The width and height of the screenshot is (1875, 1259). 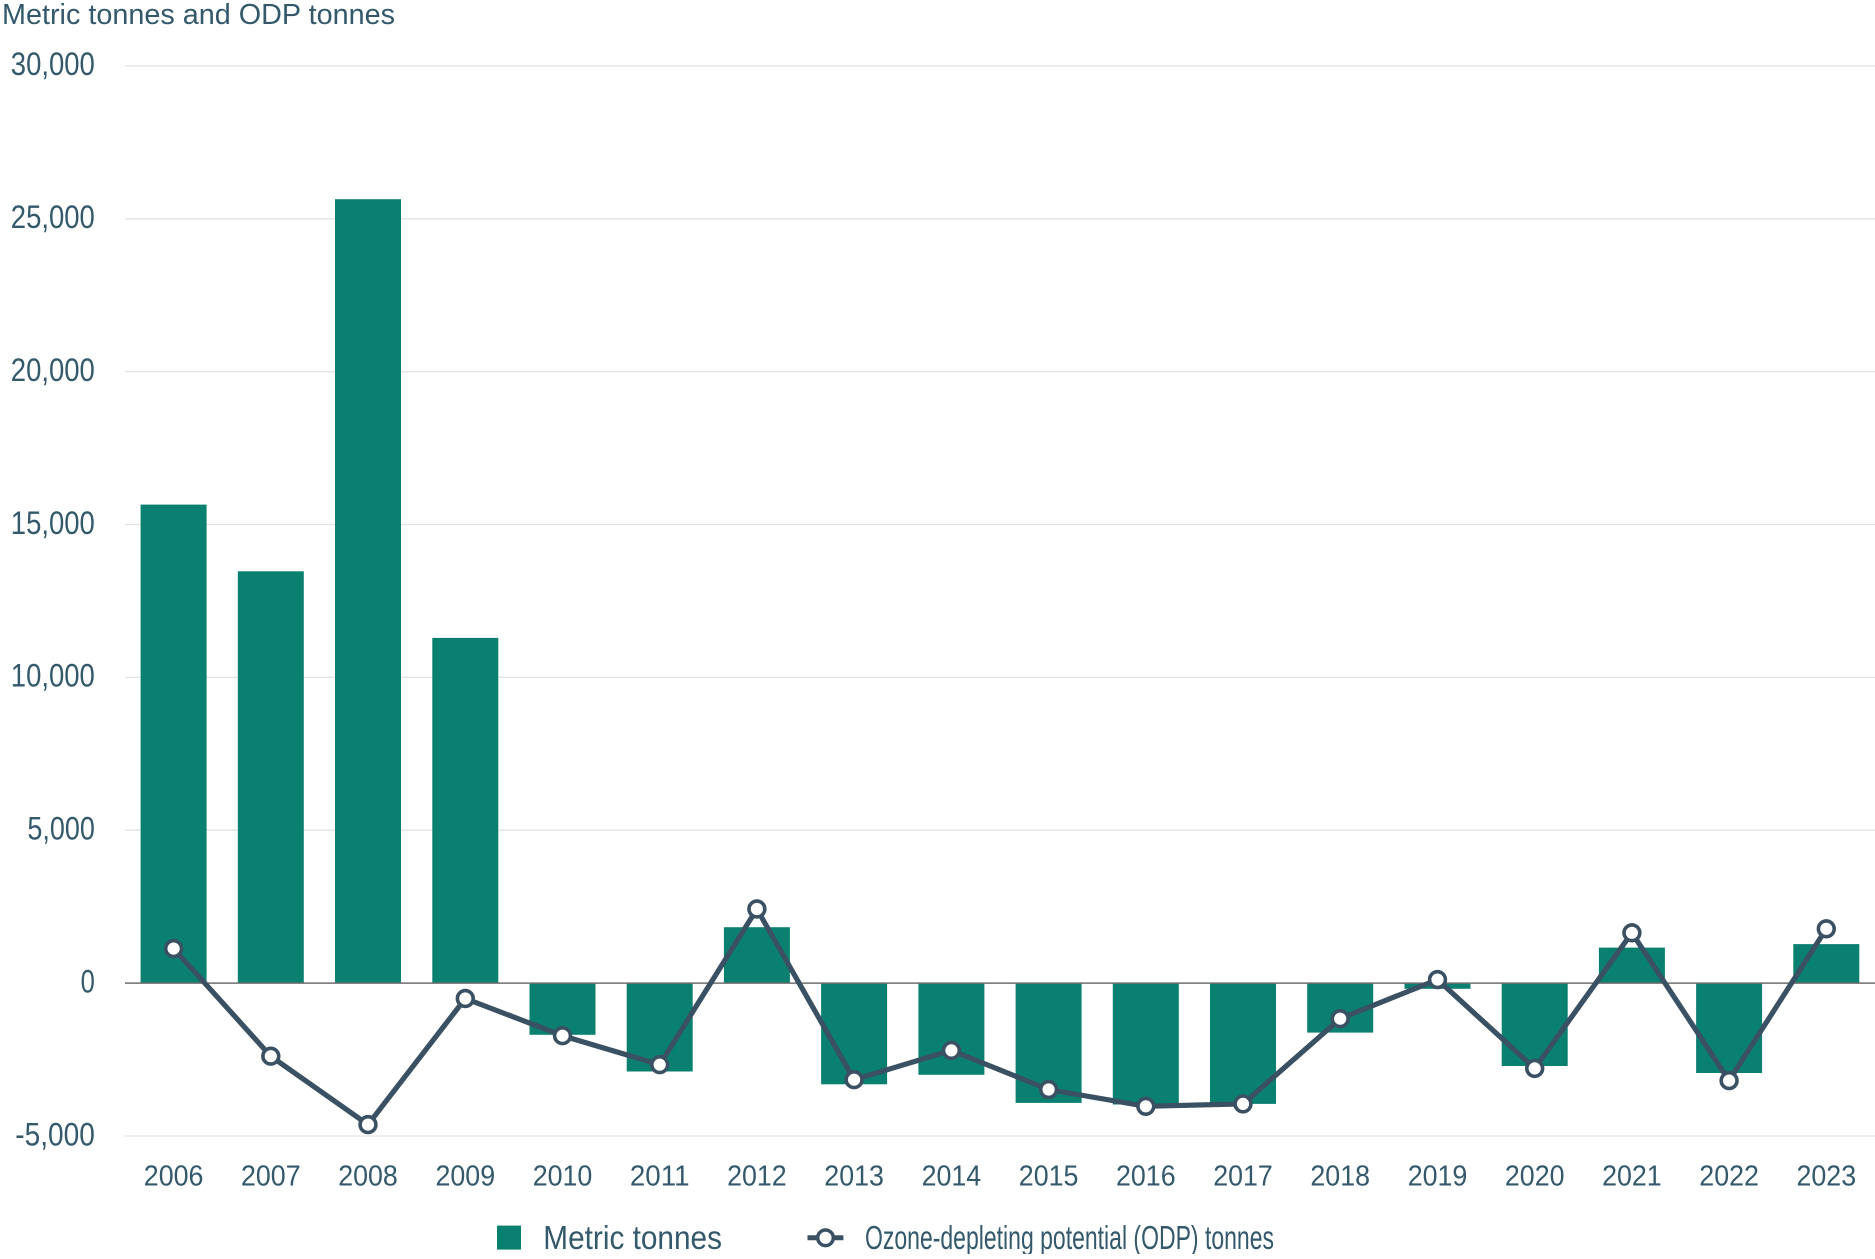 I want to click on svg-text: 2010, so click(x=563, y=1177).